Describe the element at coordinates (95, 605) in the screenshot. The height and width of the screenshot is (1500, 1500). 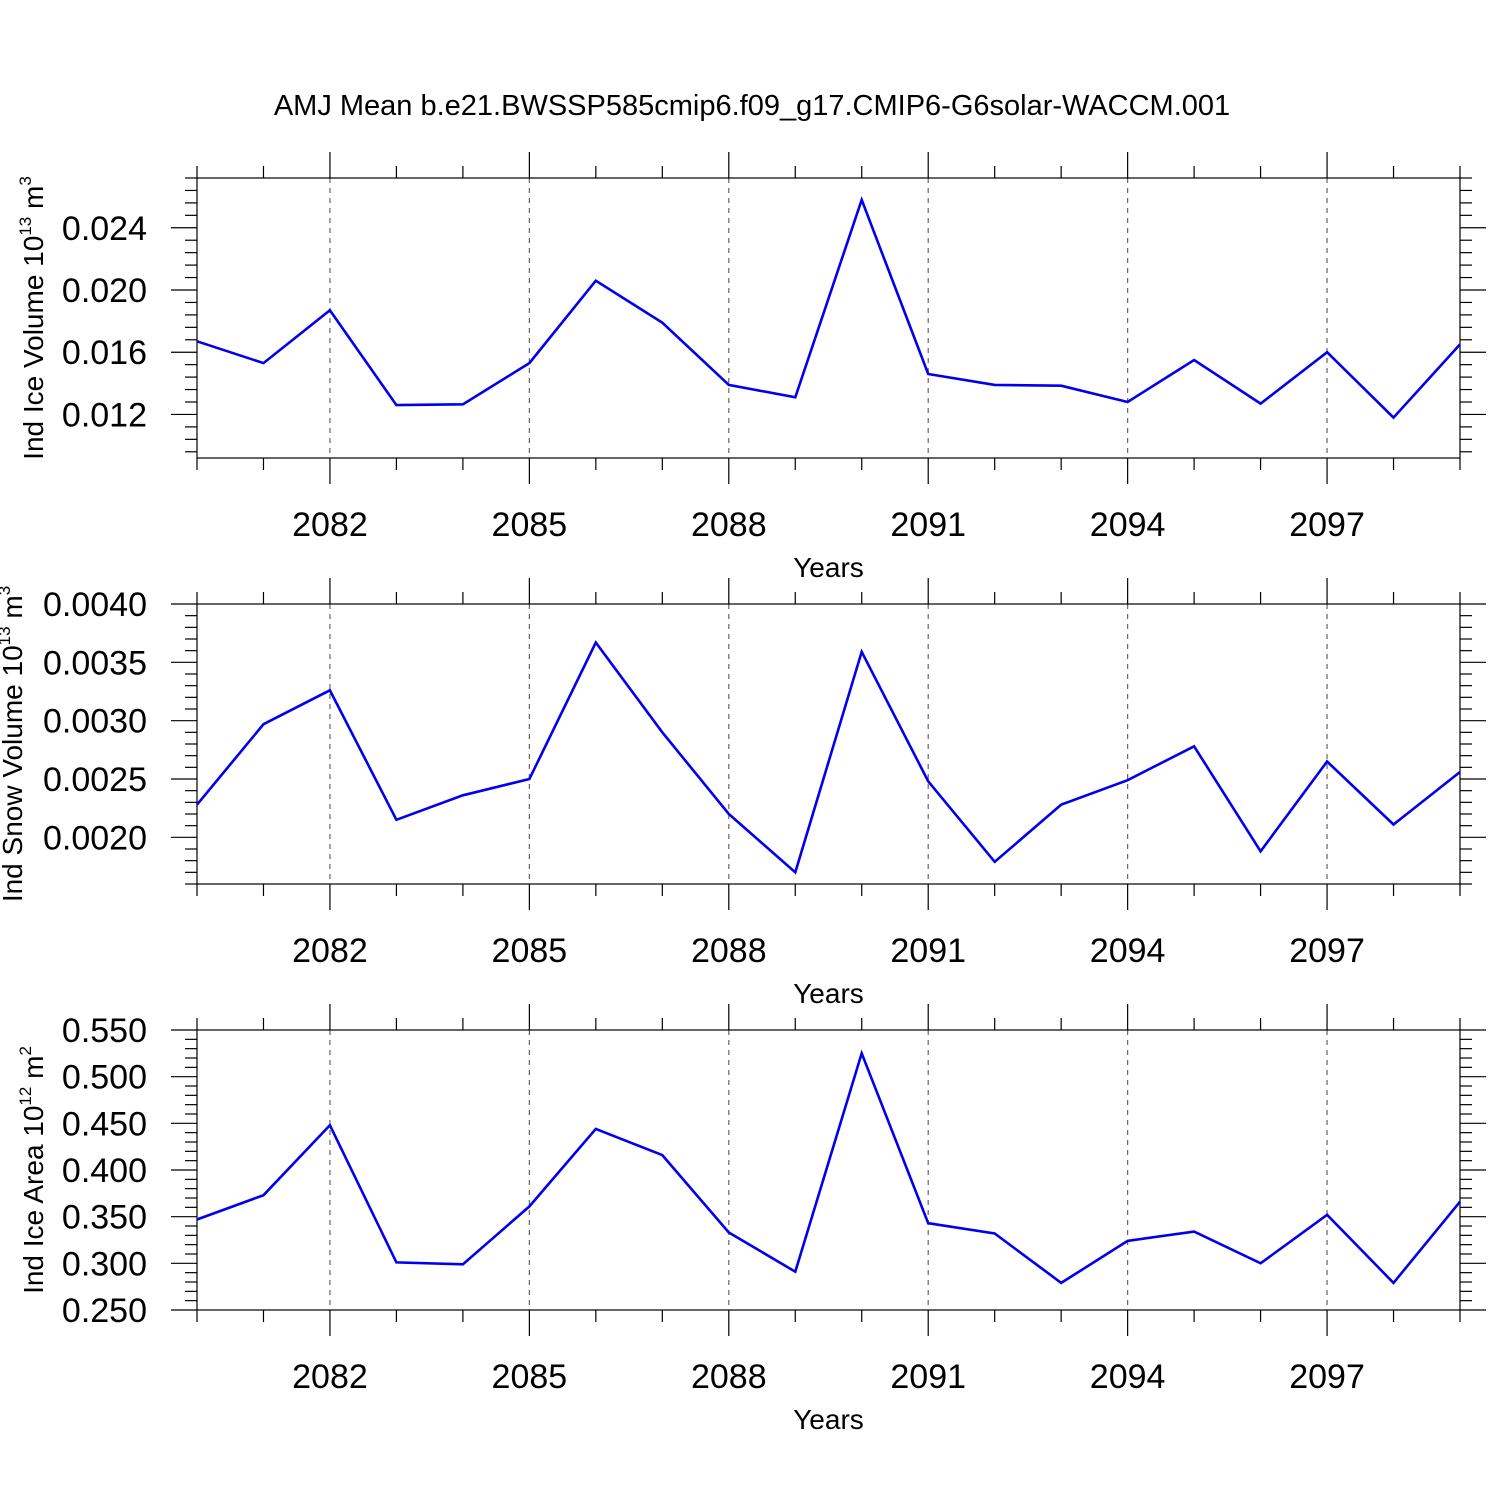
I see `y-tick-label: 0.0040` at that location.